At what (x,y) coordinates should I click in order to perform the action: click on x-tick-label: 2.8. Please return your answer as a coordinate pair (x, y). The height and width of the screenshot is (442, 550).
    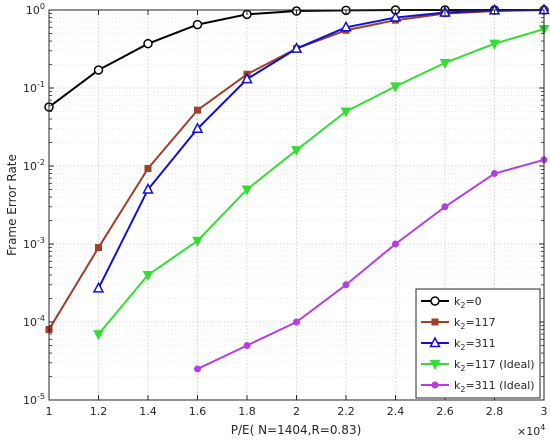
    Looking at the image, I should click on (495, 411).